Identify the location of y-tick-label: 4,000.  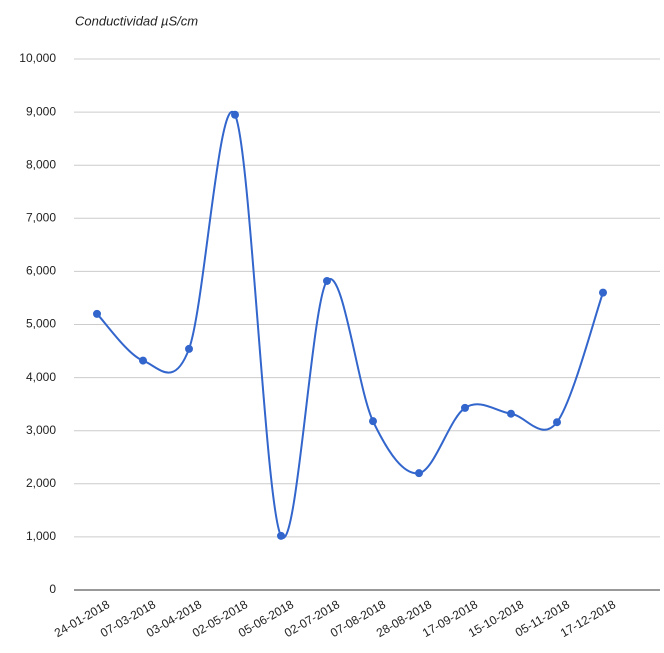
(41, 377).